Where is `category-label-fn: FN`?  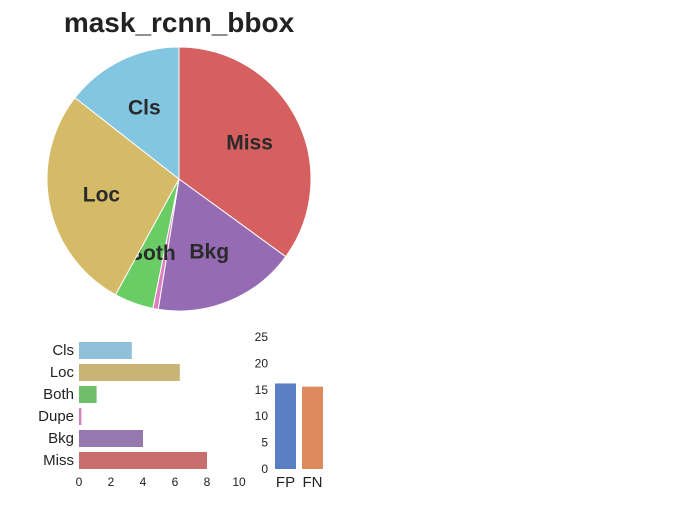
category-label-fn: FN is located at coordinates (313, 482).